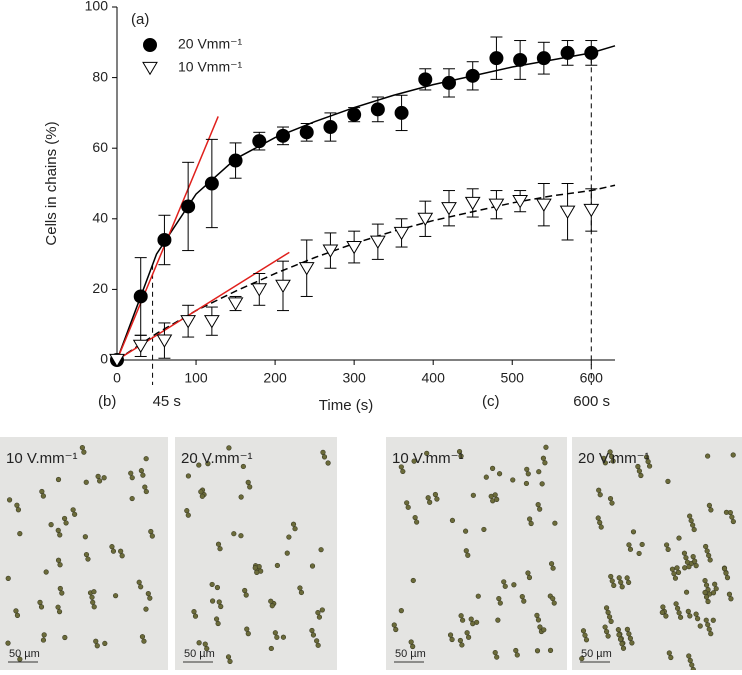 The width and height of the screenshot is (742, 675). I want to click on y-tick-label: 40, so click(100, 218).